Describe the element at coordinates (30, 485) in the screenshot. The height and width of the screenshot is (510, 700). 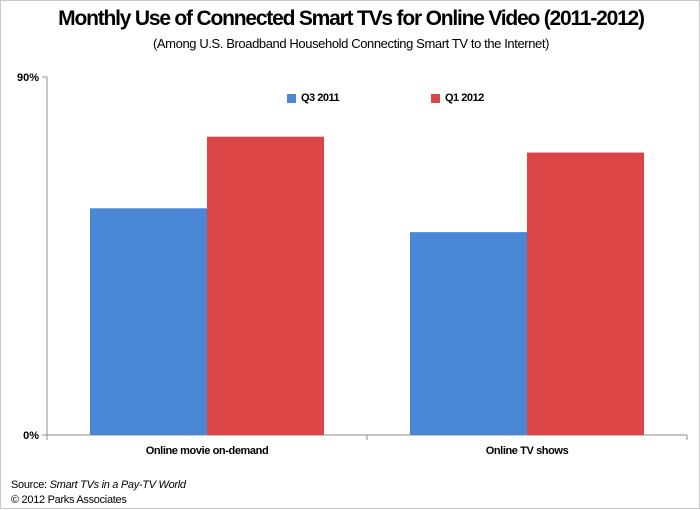
I see `source-prefix: Source:` at that location.